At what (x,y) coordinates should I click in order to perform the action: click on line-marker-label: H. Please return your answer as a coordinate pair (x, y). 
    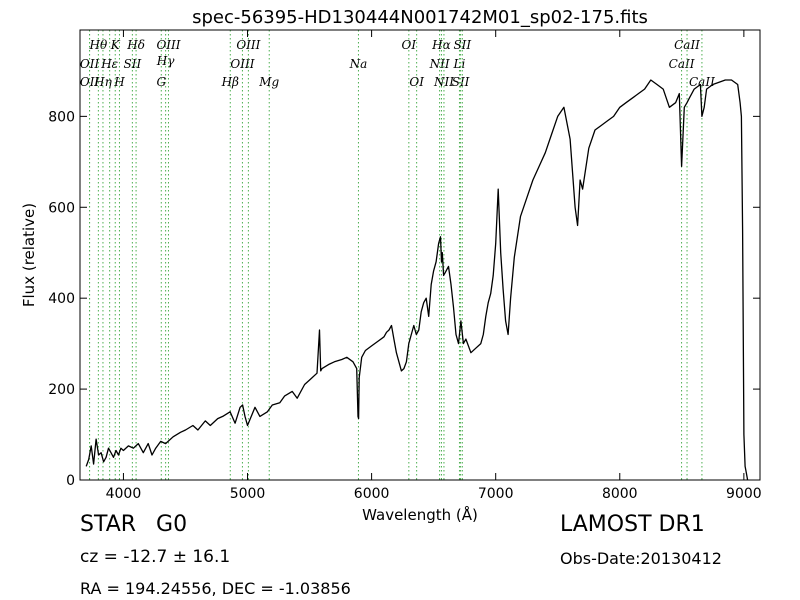
    Looking at the image, I should click on (119, 82).